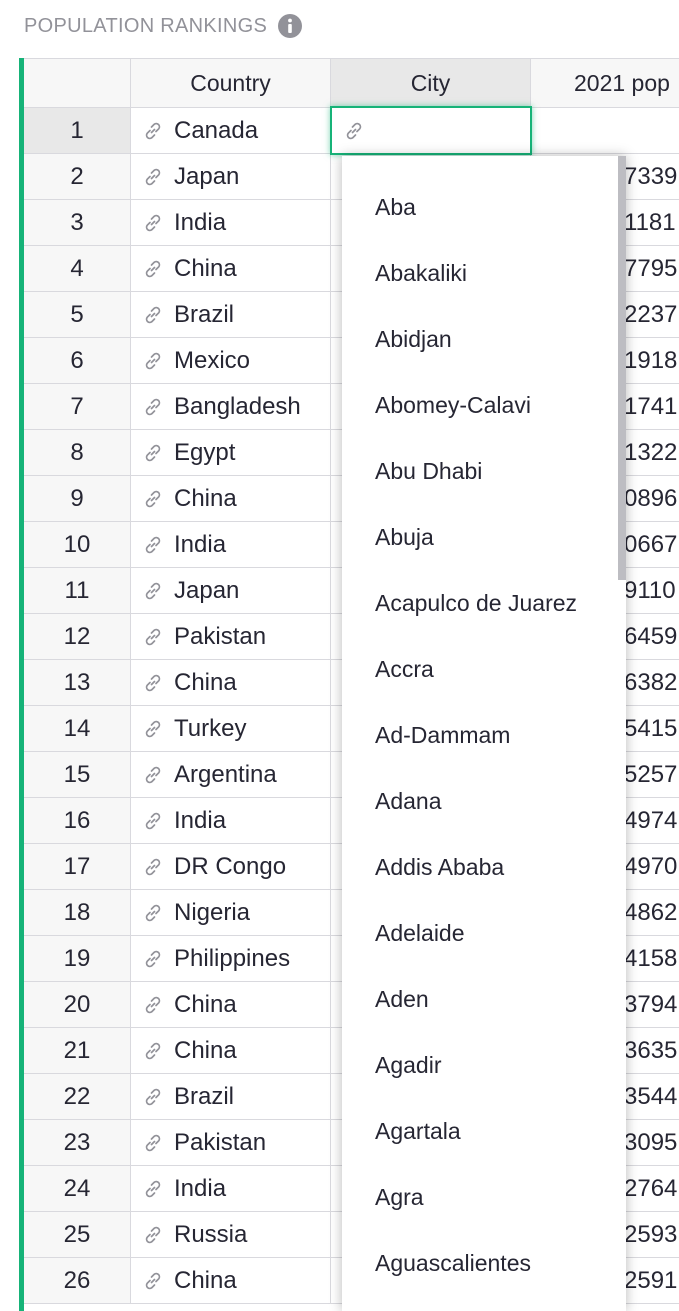 The image size is (679, 1311). Describe the element at coordinates (77, 177) in the screenshot. I see `row-number: 2` at that location.